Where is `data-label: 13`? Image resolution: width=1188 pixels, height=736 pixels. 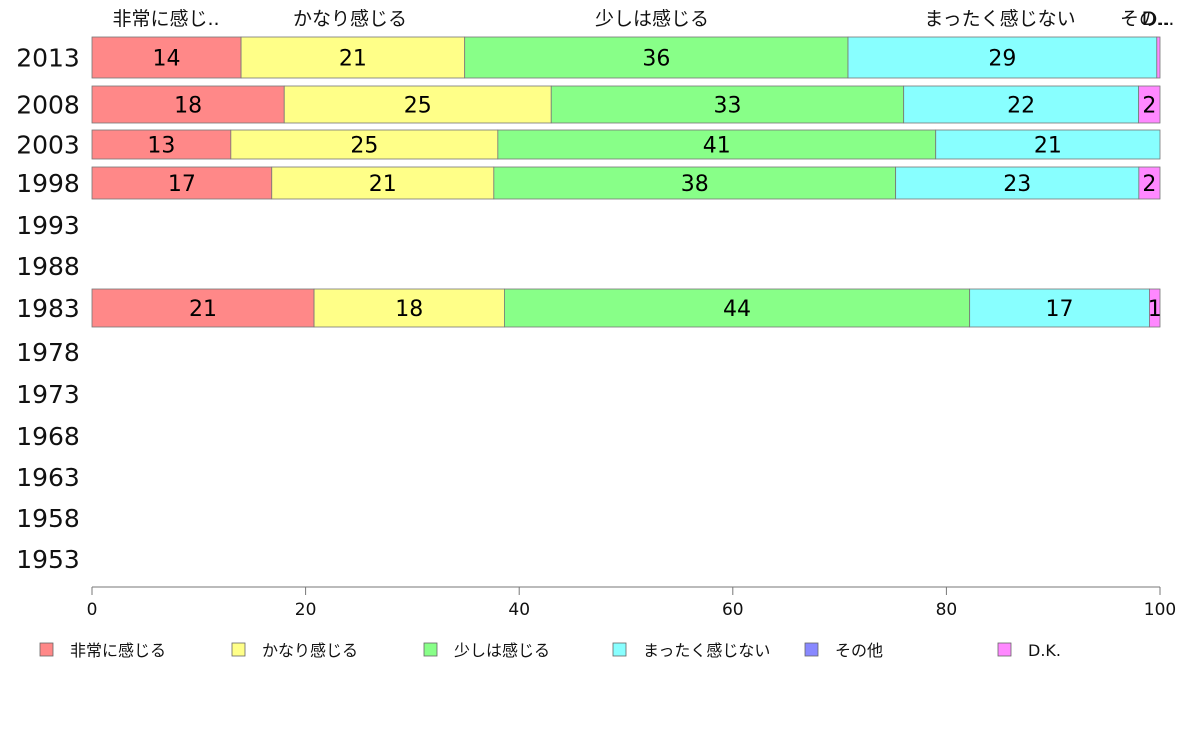
data-label: 13 is located at coordinates (161, 146).